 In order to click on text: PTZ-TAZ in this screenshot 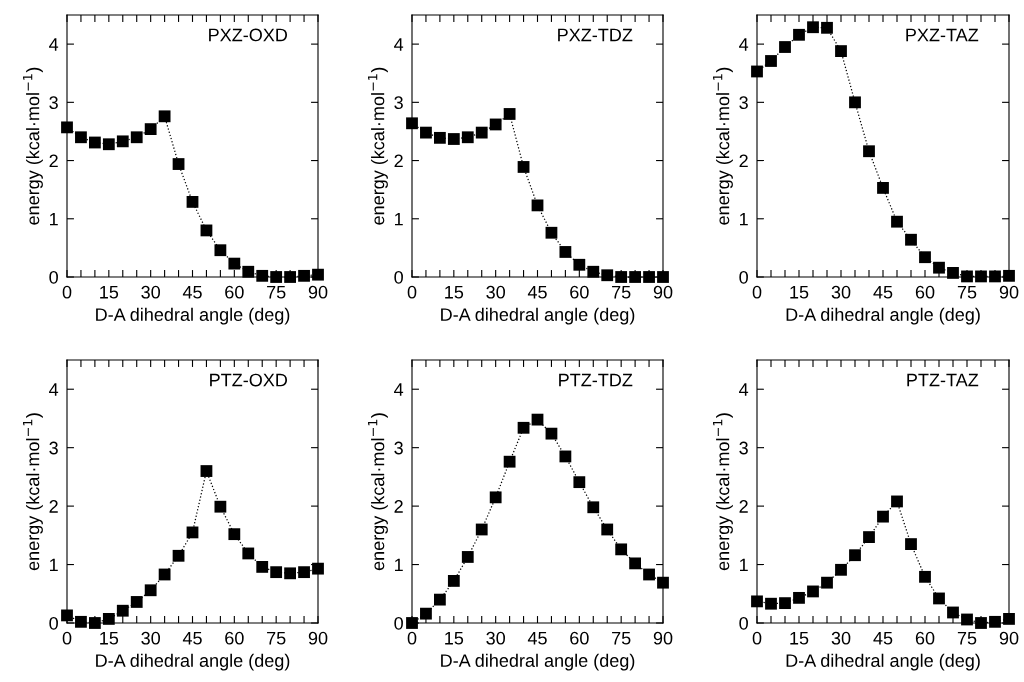, I will do `click(943, 380)`.